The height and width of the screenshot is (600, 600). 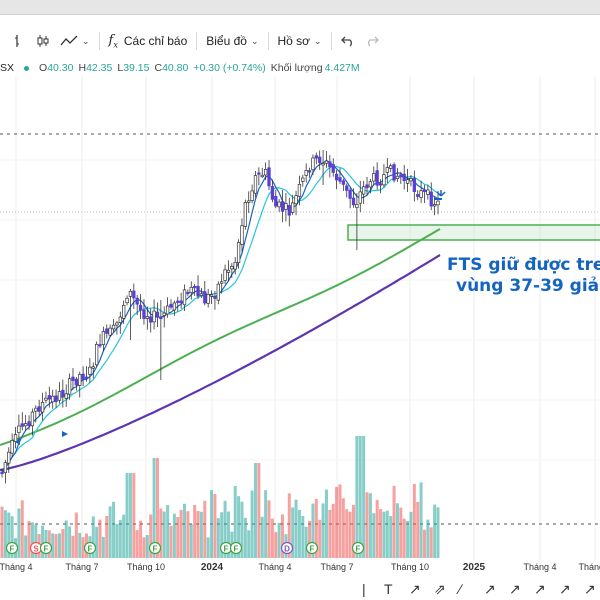 I want to click on trend-tool-icon: ↗, so click(x=565, y=589).